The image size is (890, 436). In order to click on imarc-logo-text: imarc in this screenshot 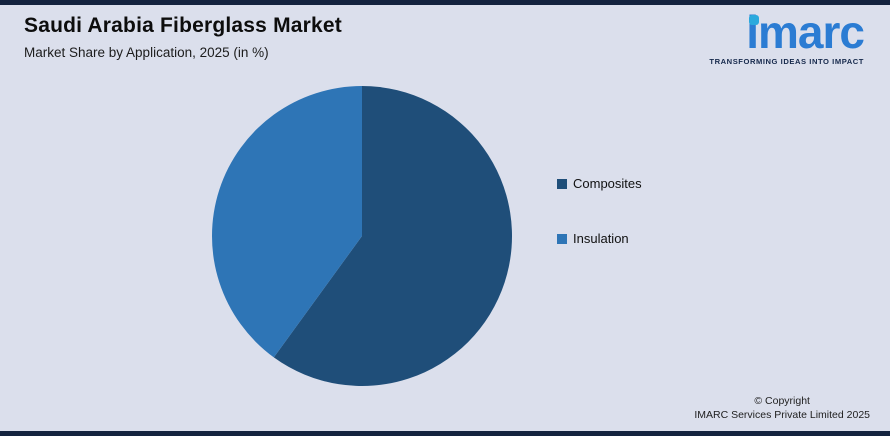, I will do `click(805, 32)`.